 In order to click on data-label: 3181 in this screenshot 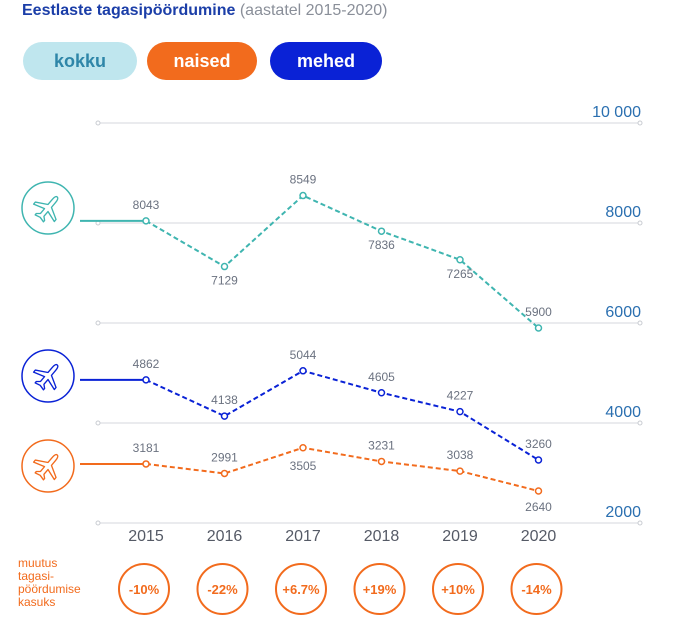, I will do `click(146, 448)`.